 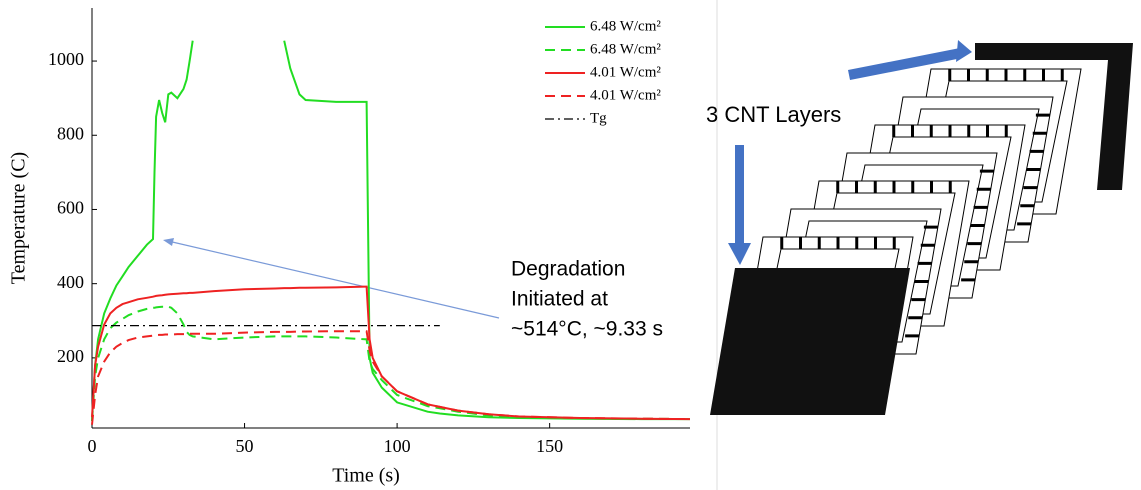 What do you see at coordinates (19, 218) in the screenshot?
I see `y-axis-label: Temperature (C)` at bounding box center [19, 218].